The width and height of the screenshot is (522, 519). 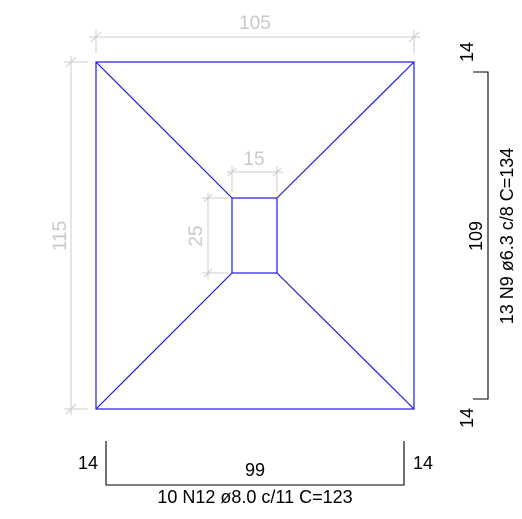 I want to click on width-dimension-label: 105, so click(x=255, y=23).